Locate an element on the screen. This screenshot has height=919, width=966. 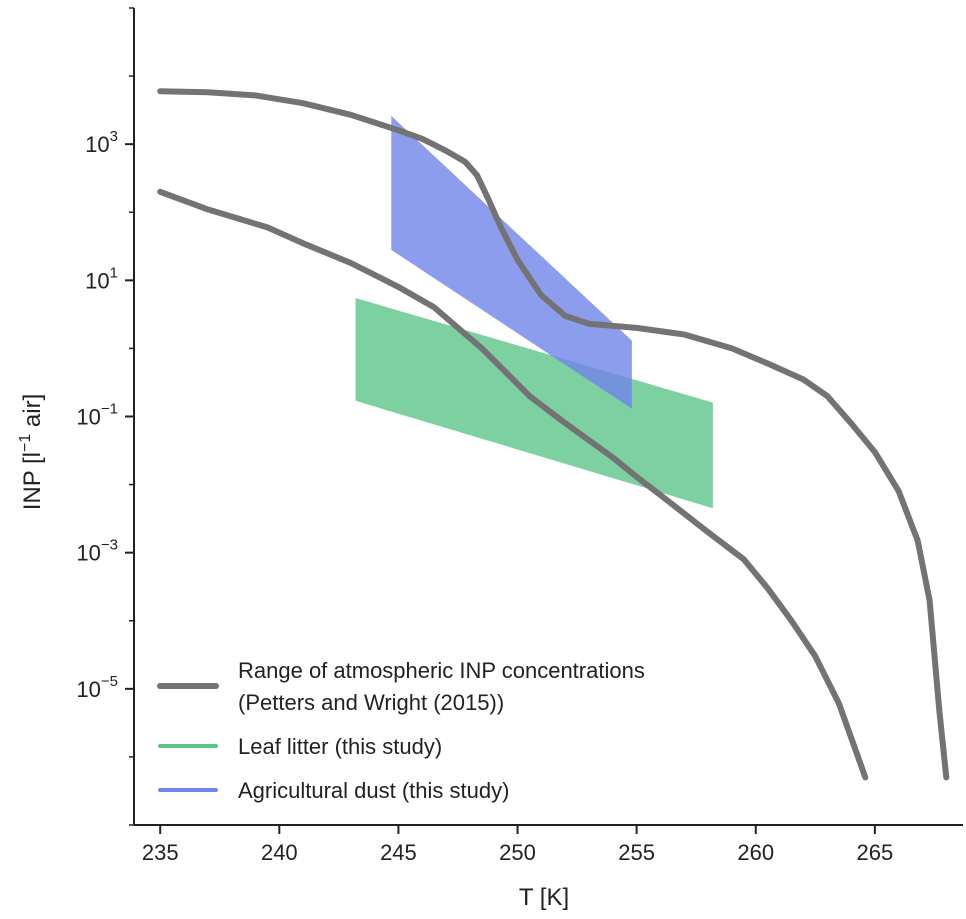
y-tick-label: 10⁻³ is located at coordinates (97, 551).